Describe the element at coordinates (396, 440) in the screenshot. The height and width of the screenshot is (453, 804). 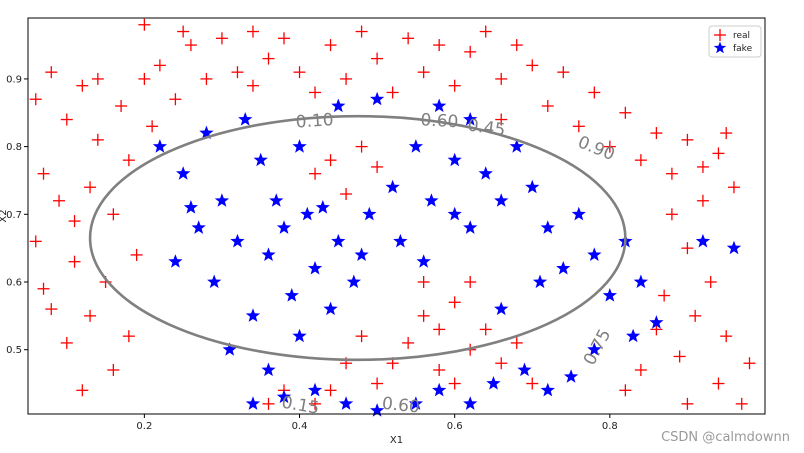
I see `x-axis-label: X1` at that location.